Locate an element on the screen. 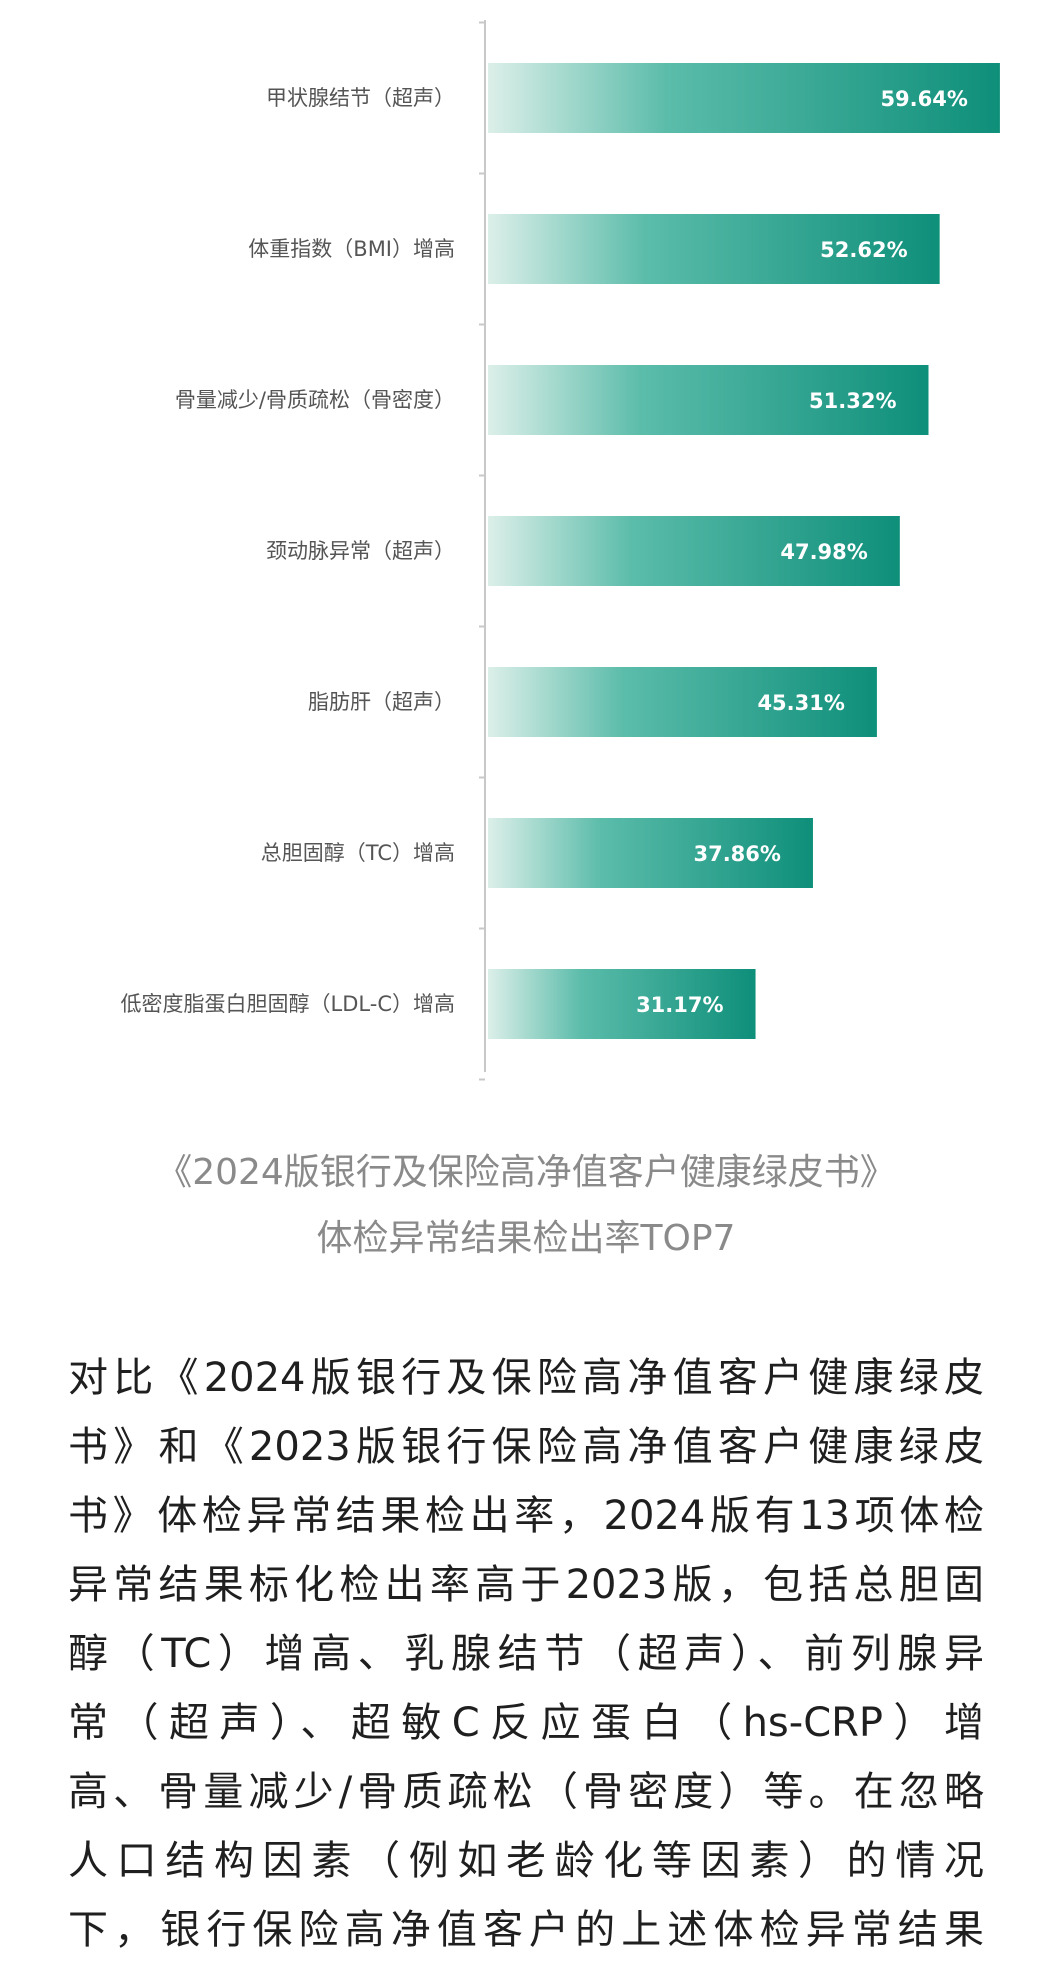  paragraph-line: 异常结果标化检出率高于2023版，包括总胆固 is located at coordinates (526, 1585).